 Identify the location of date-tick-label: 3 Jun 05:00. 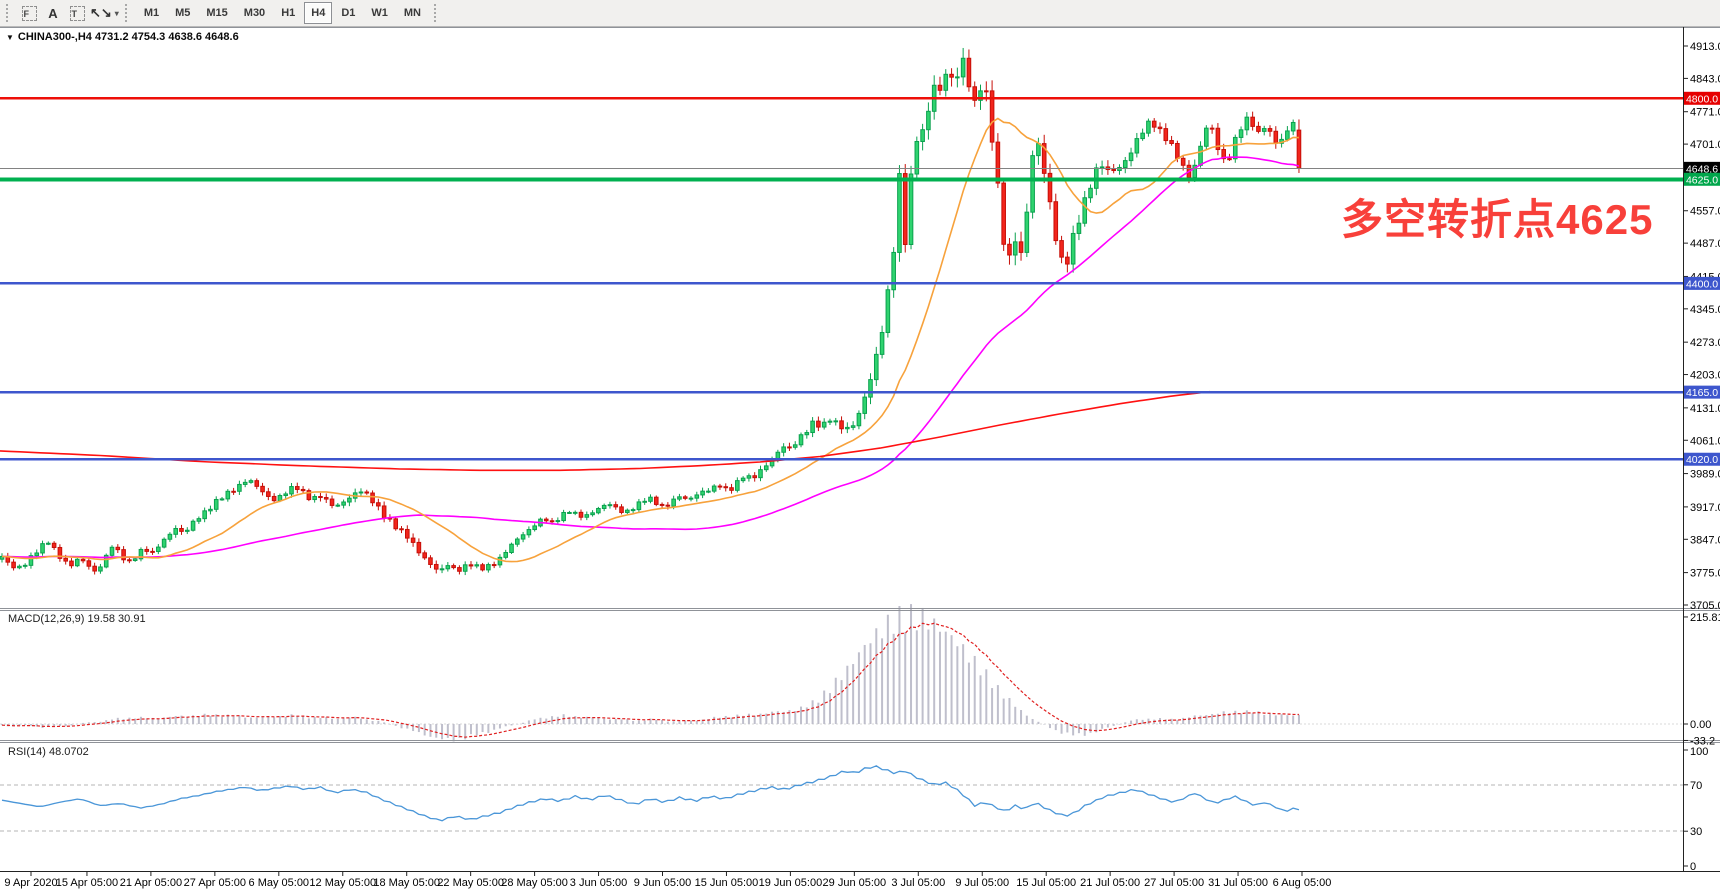
(599, 883).